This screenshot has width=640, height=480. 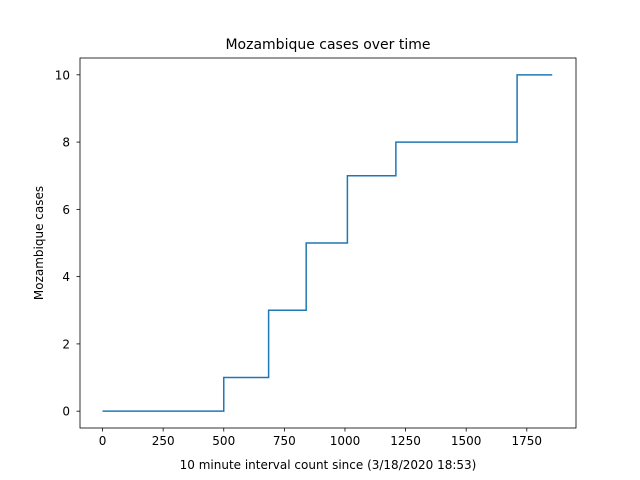 What do you see at coordinates (223, 441) in the screenshot?
I see `x-tick-label: 500` at bounding box center [223, 441].